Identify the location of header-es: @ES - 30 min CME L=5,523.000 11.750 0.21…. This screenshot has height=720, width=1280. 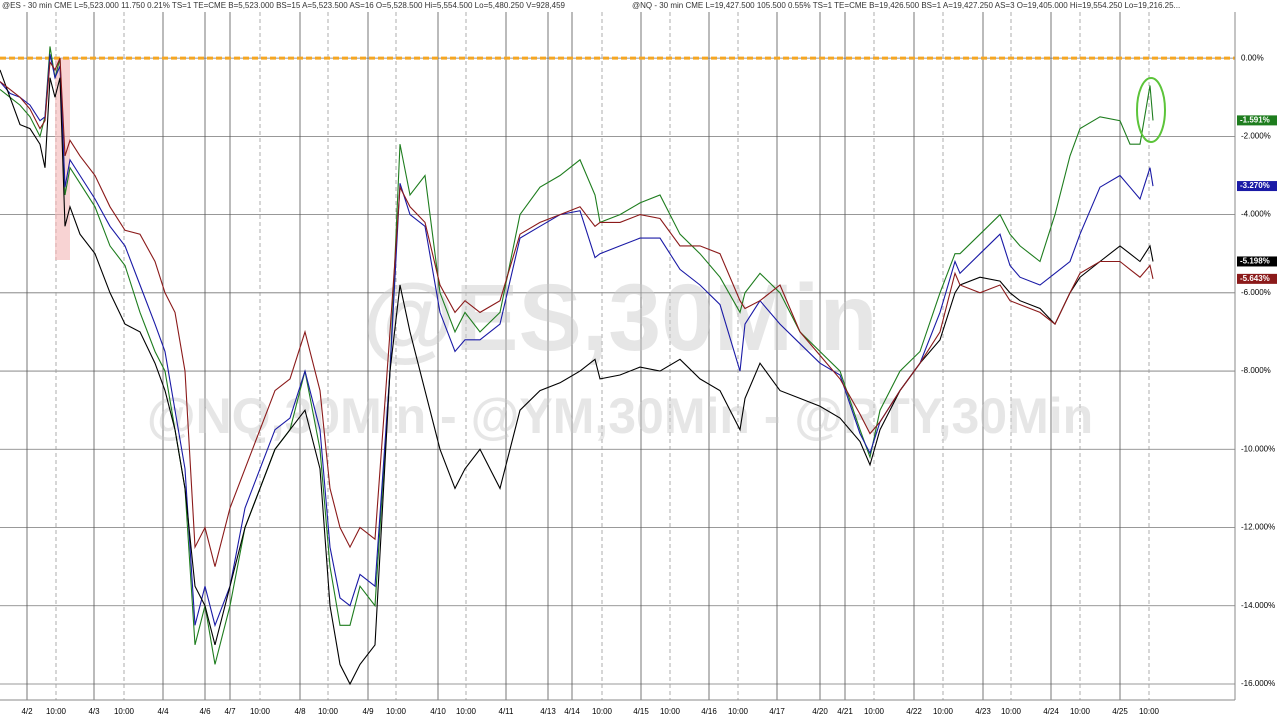
(284, 5).